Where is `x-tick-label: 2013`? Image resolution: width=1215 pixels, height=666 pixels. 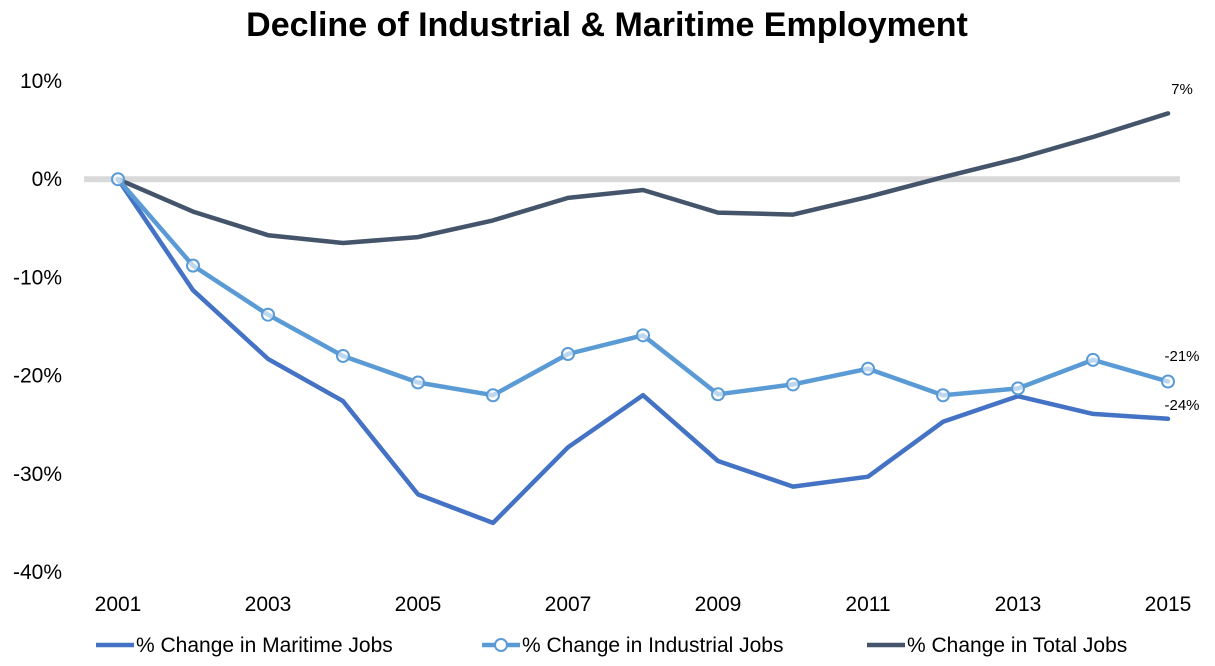 x-tick-label: 2013 is located at coordinates (1018, 604).